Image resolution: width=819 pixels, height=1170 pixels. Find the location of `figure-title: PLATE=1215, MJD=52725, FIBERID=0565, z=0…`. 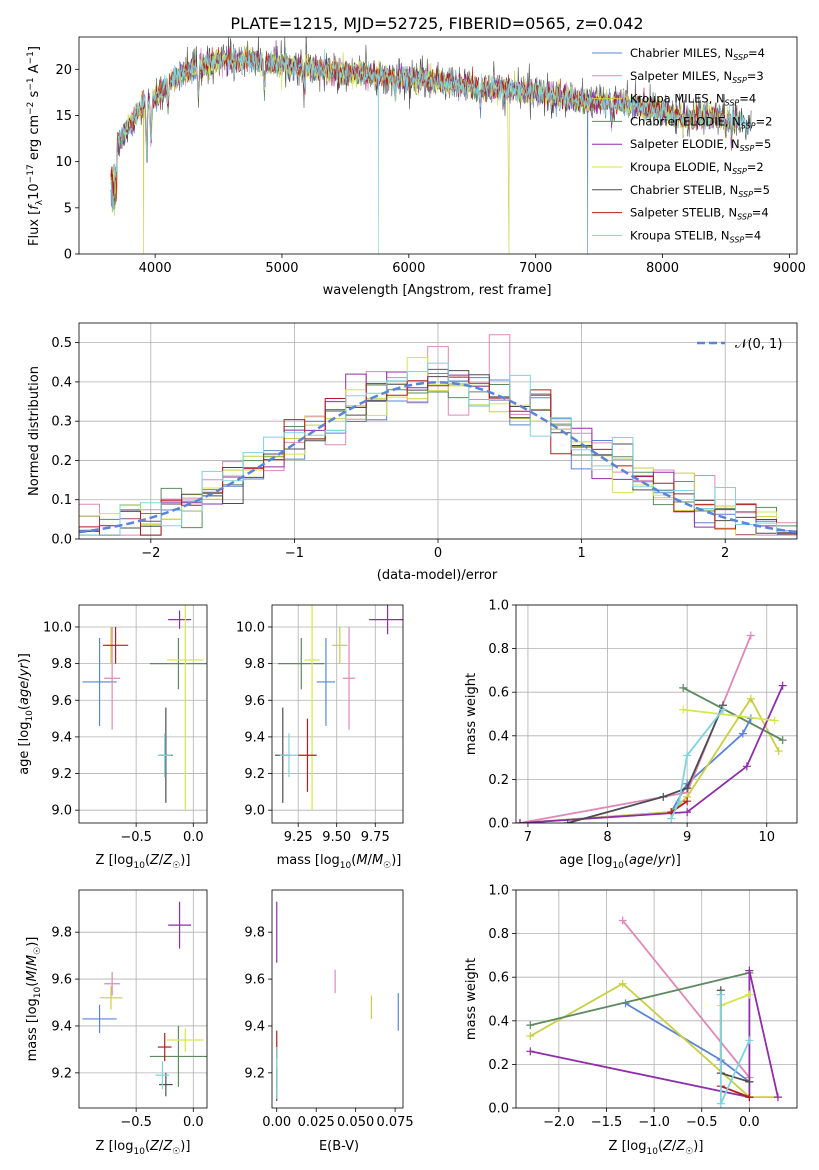

figure-title: PLATE=1215, MJD=52725, FIBERID=0565, z=0… is located at coordinates (436, 23).